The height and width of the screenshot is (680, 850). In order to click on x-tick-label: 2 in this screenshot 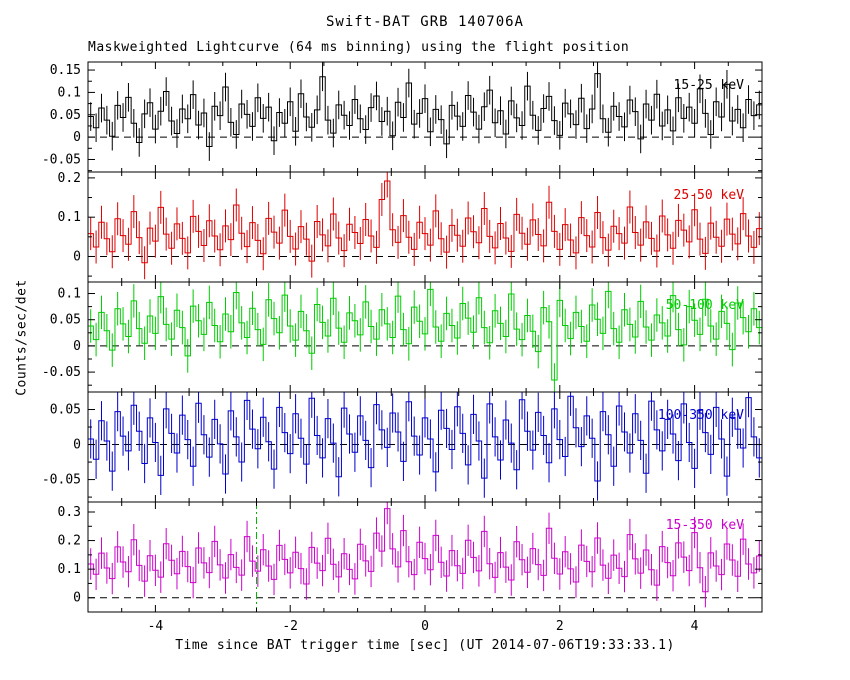, I will do `click(560, 626)`.